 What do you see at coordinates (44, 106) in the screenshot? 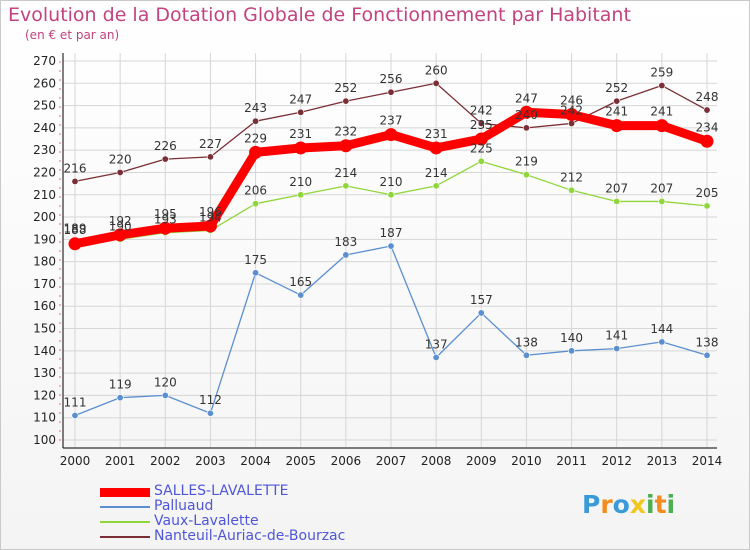
I see `y-tick-label: 250` at bounding box center [44, 106].